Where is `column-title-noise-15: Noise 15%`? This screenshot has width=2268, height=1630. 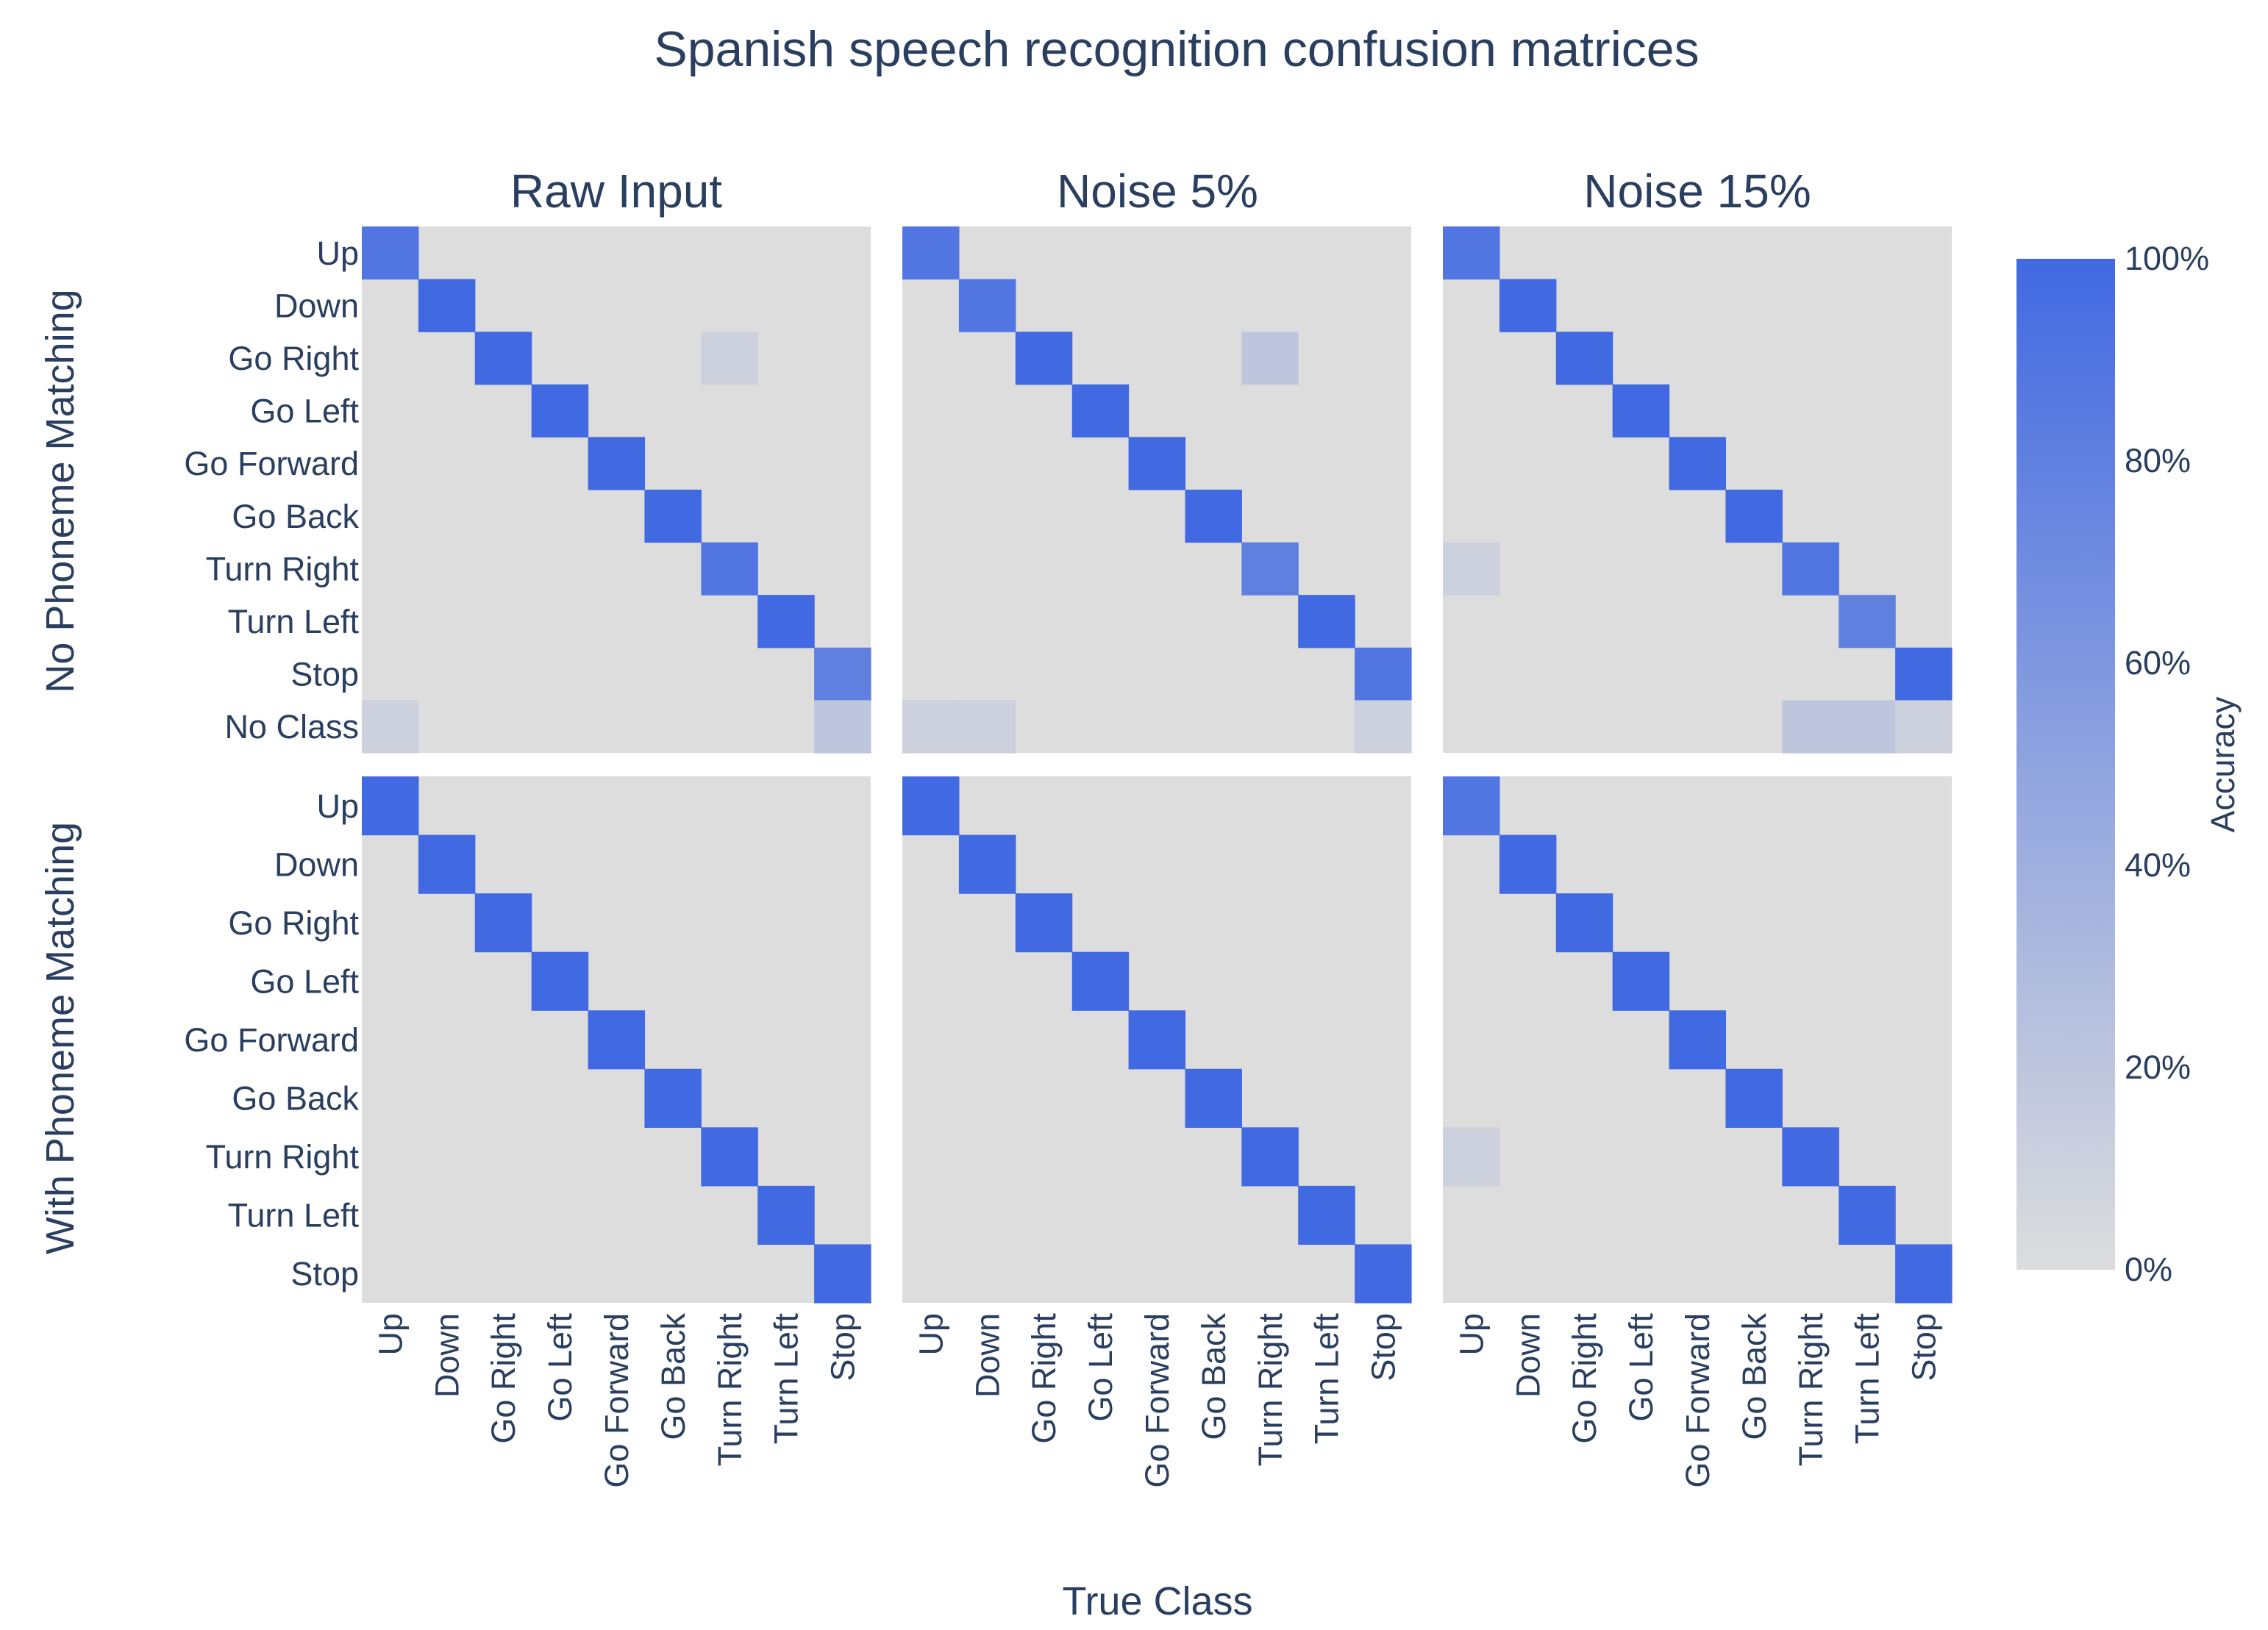 column-title-noise-15: Noise 15% is located at coordinates (1697, 191).